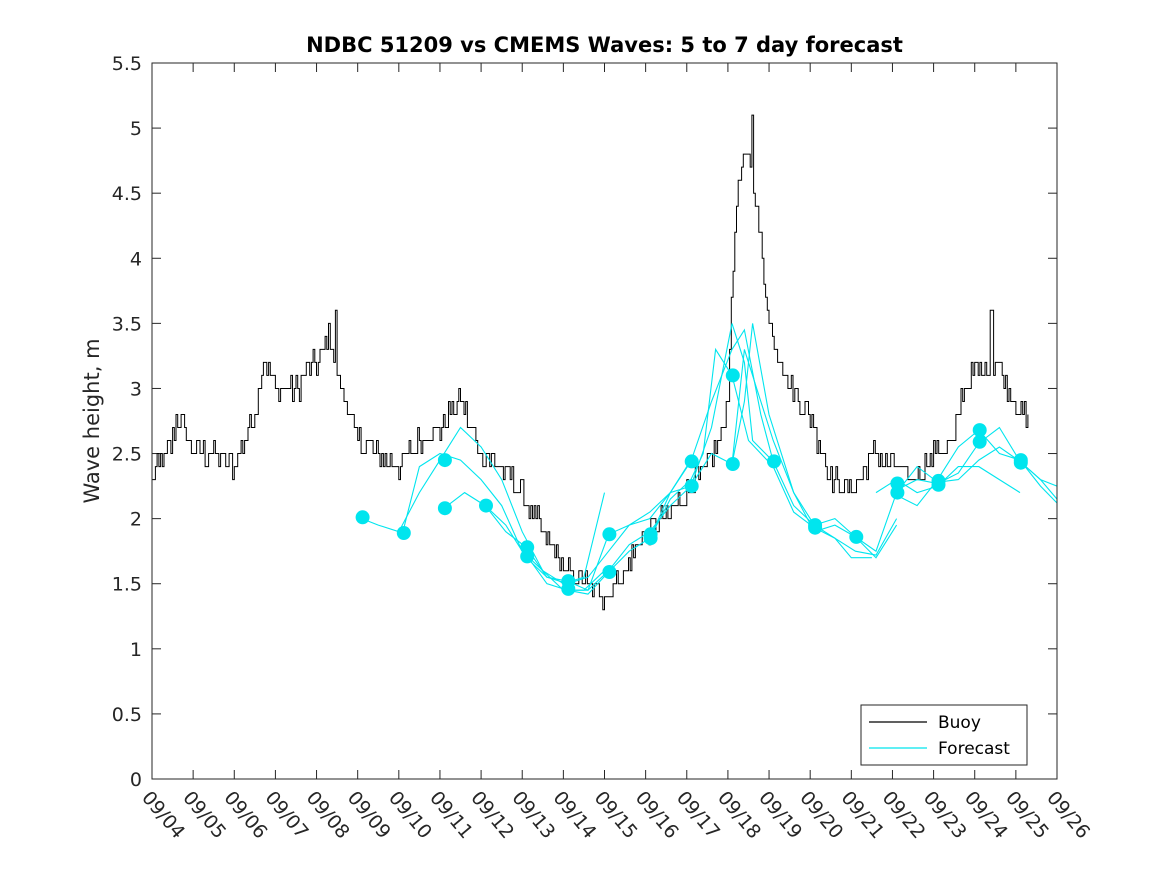 This screenshot has height=875, width=1167. Describe the element at coordinates (136, 389) in the screenshot. I see `y-tick-label: 3` at that location.